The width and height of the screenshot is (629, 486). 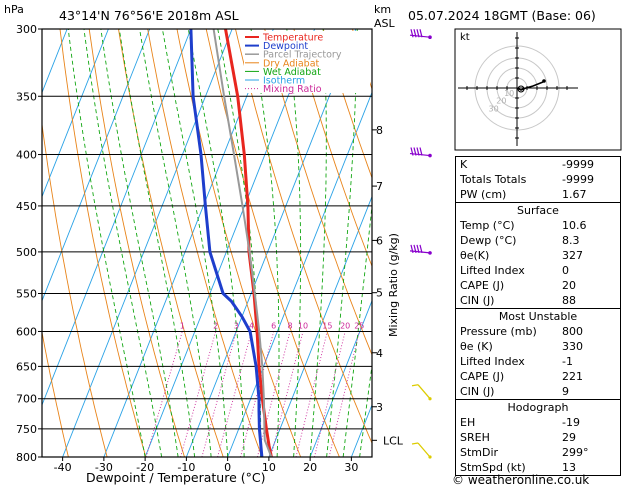 I want to click on index-value: 29, so click(x=569, y=437).